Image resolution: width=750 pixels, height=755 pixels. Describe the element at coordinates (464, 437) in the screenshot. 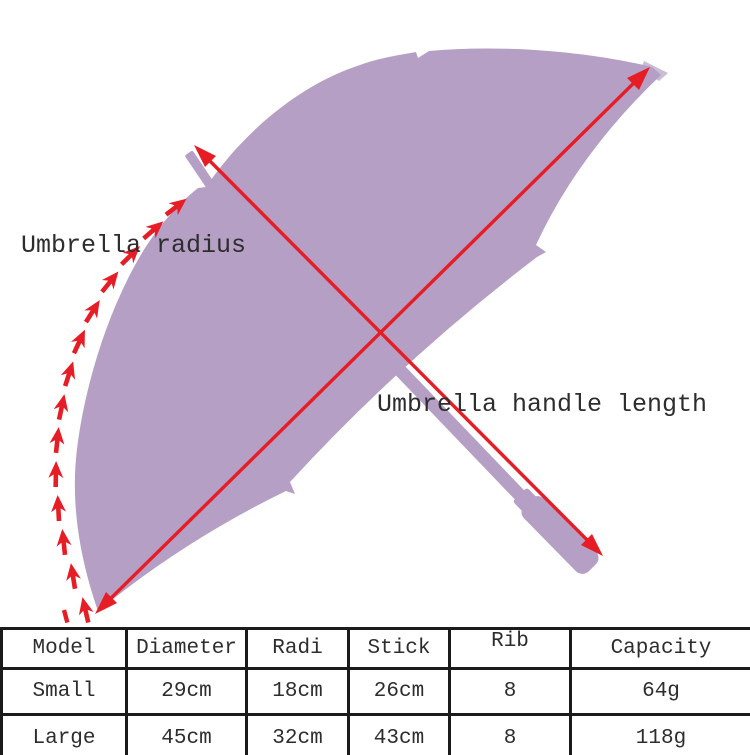

I see `umbrella-shaft` at that location.